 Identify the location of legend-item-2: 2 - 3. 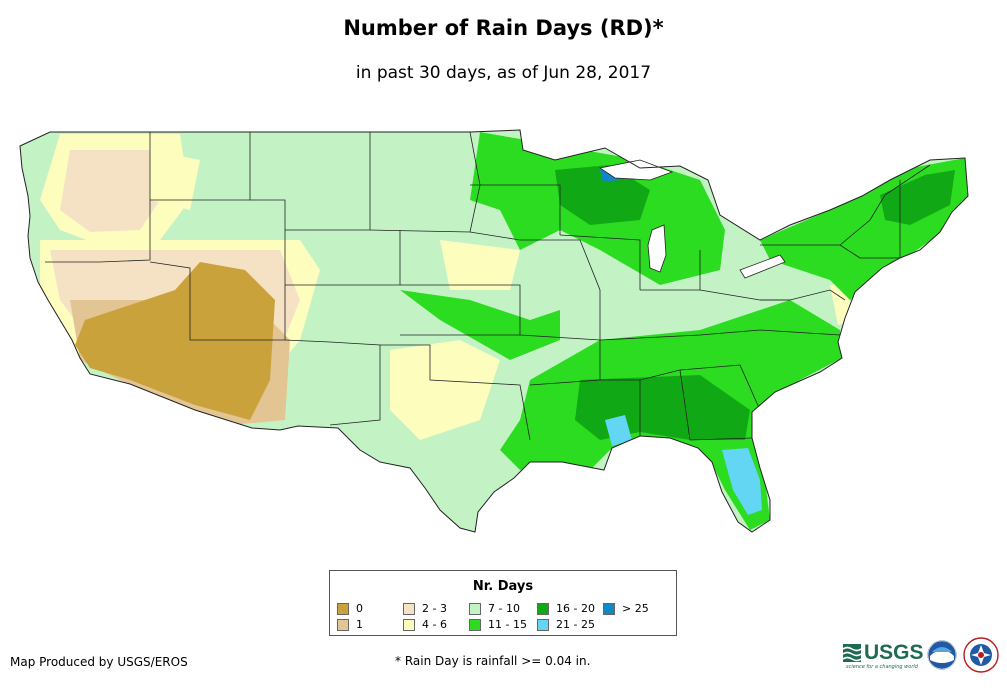
(425, 608).